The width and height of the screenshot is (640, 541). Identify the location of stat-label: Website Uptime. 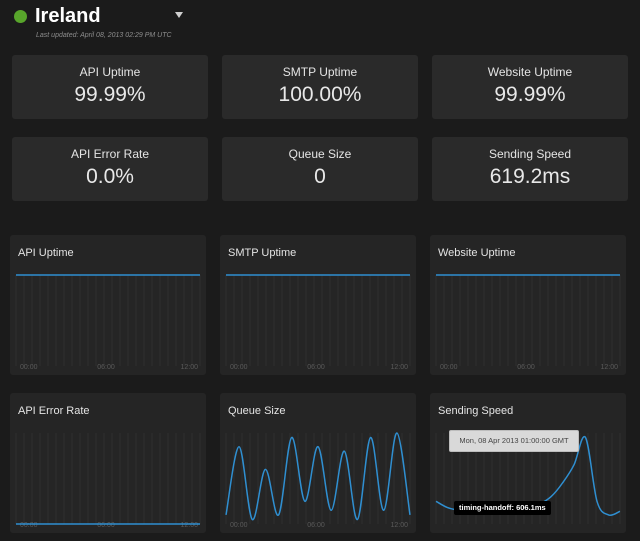
(530, 72).